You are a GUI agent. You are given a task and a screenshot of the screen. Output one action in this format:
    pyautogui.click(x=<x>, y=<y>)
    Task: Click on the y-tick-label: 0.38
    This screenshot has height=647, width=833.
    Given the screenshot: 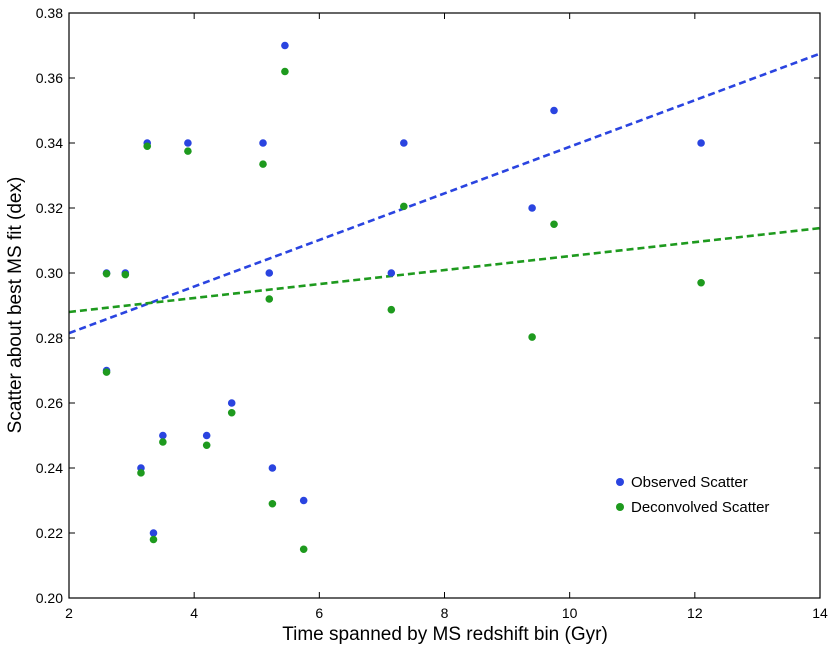 What is the action you would take?
    pyautogui.click(x=49, y=13)
    